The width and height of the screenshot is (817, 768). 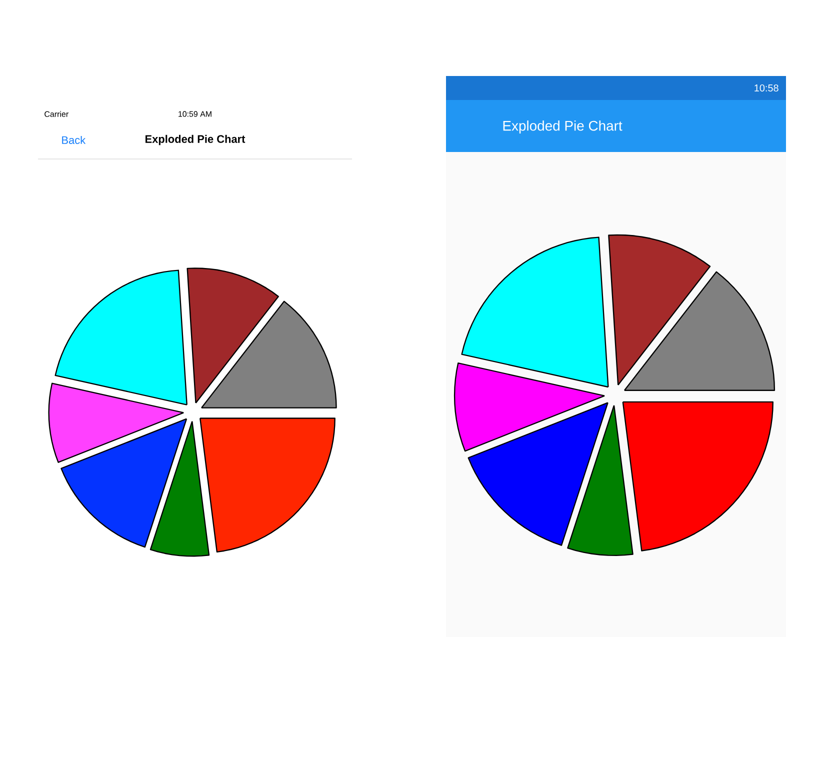 I want to click on text: Back, so click(x=74, y=140).